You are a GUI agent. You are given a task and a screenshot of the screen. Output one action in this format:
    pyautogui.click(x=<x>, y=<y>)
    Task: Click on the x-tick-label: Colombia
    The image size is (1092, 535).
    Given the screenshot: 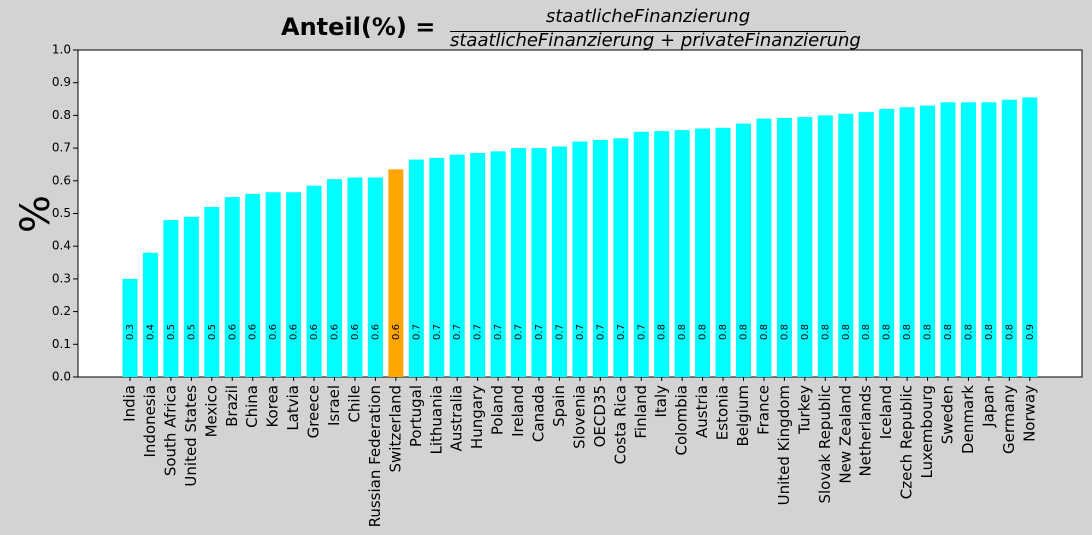 What is the action you would take?
    pyautogui.click(x=682, y=420)
    